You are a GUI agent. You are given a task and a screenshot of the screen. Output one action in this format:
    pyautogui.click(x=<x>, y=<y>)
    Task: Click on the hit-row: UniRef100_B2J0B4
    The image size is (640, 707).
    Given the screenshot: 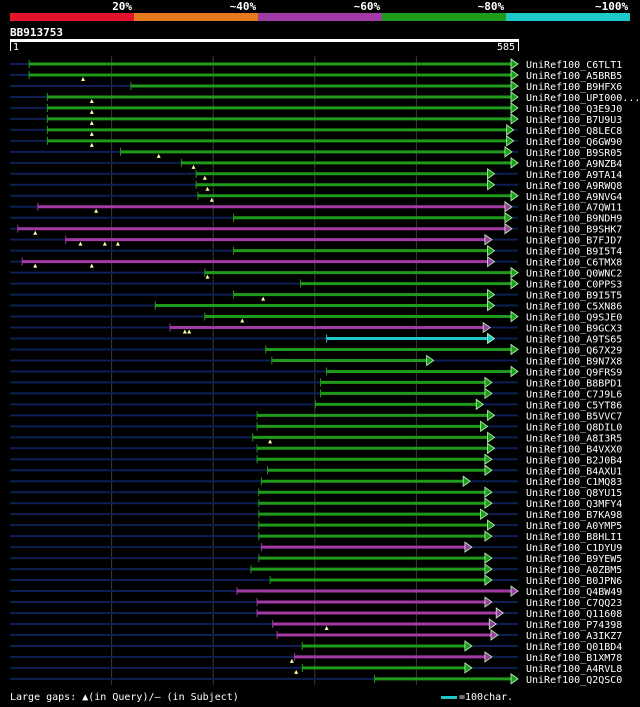 What is the action you would take?
    pyautogui.click(x=316, y=459)
    